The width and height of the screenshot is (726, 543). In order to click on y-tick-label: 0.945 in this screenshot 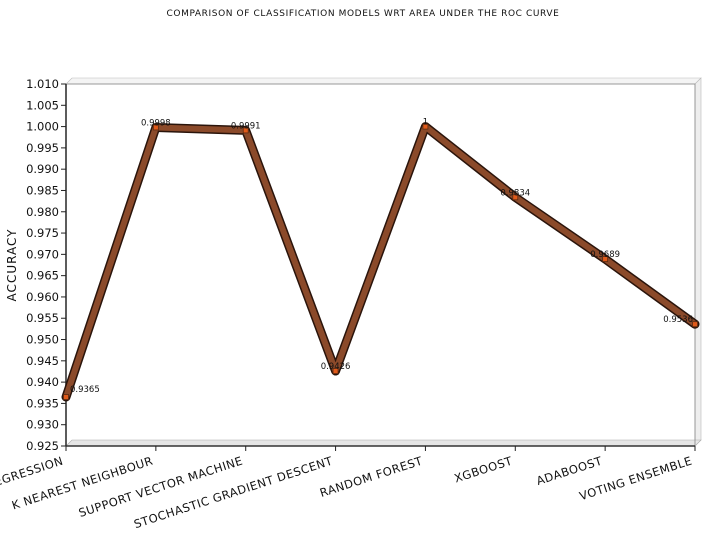, I will do `click(42, 361)`.